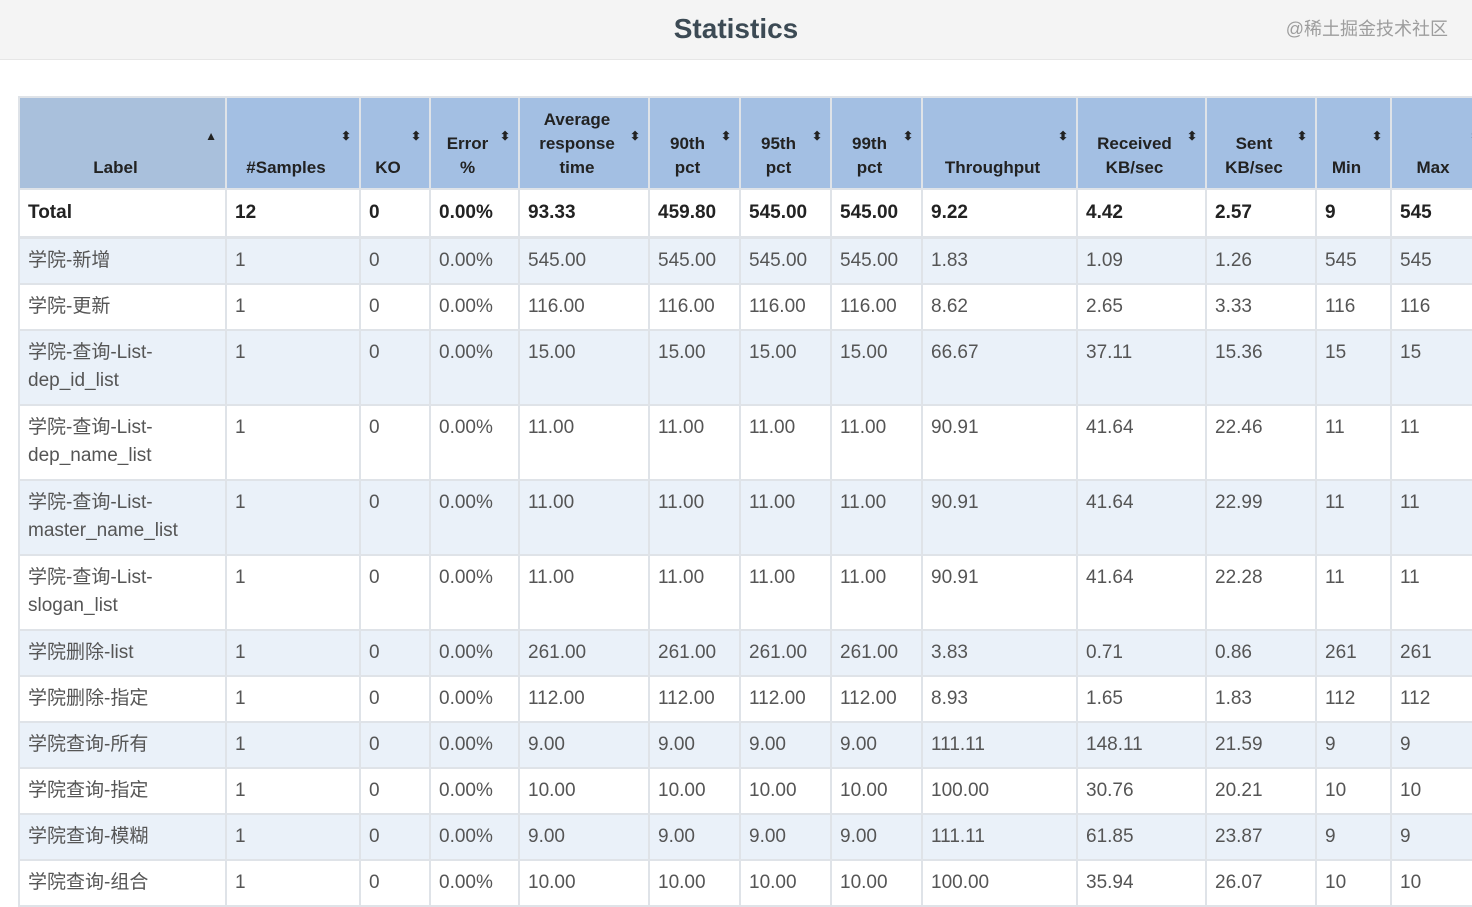  Describe the element at coordinates (122, 143) in the screenshot. I see `column-header-label: Label ▲` at that location.